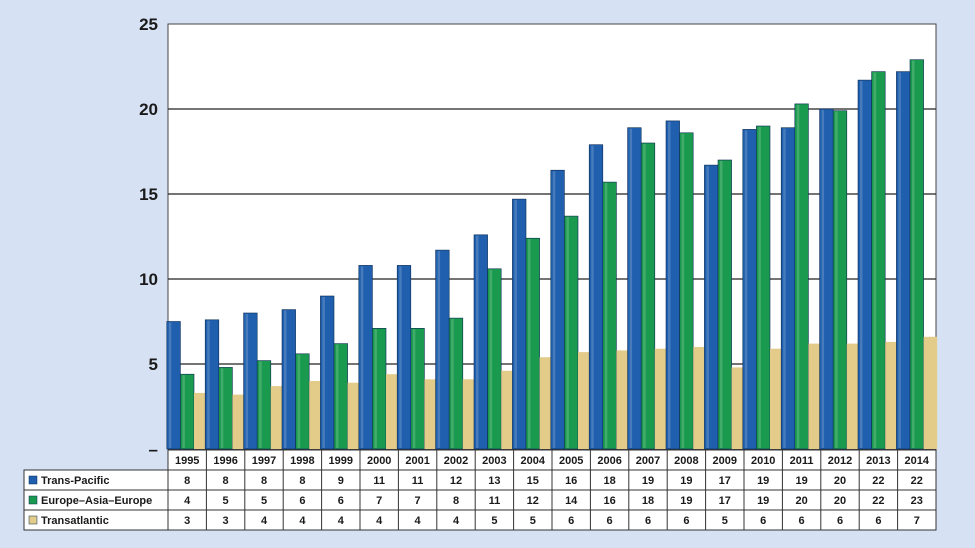  Describe the element at coordinates (417, 461) in the screenshot. I see `x-tick-label: 2001` at that location.